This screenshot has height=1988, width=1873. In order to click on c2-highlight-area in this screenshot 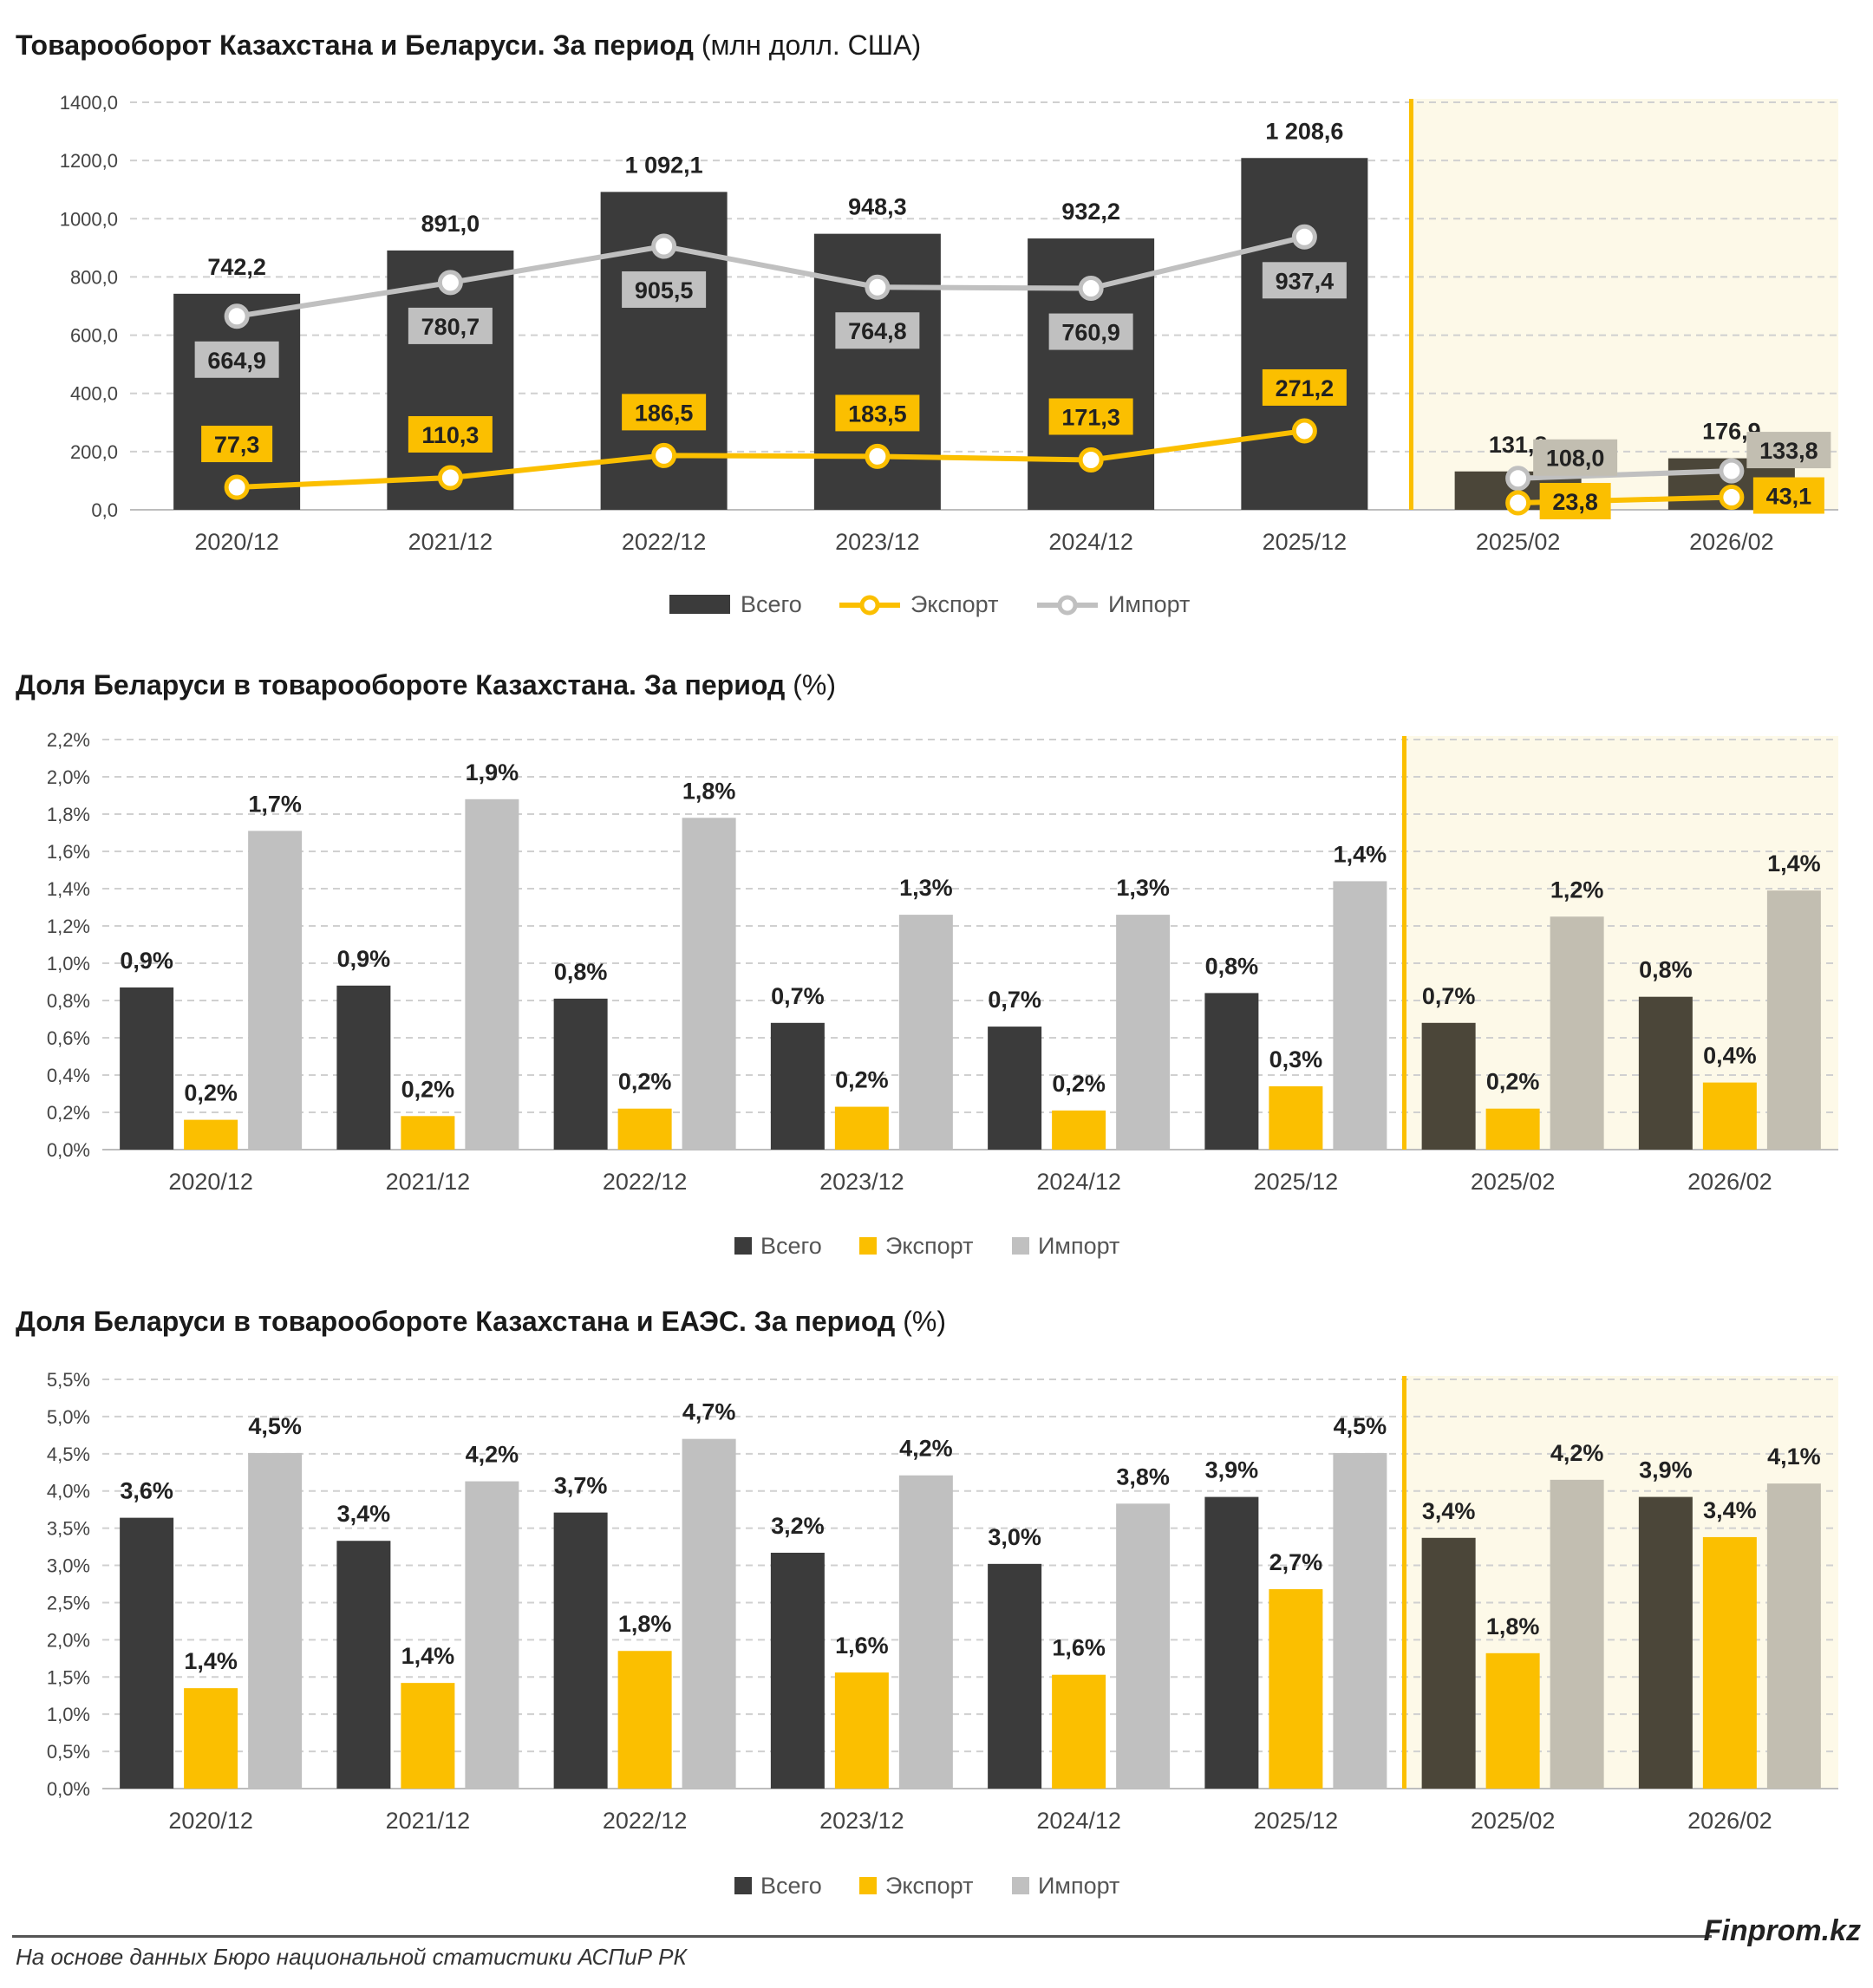, I will do `click(1621, 943)`.